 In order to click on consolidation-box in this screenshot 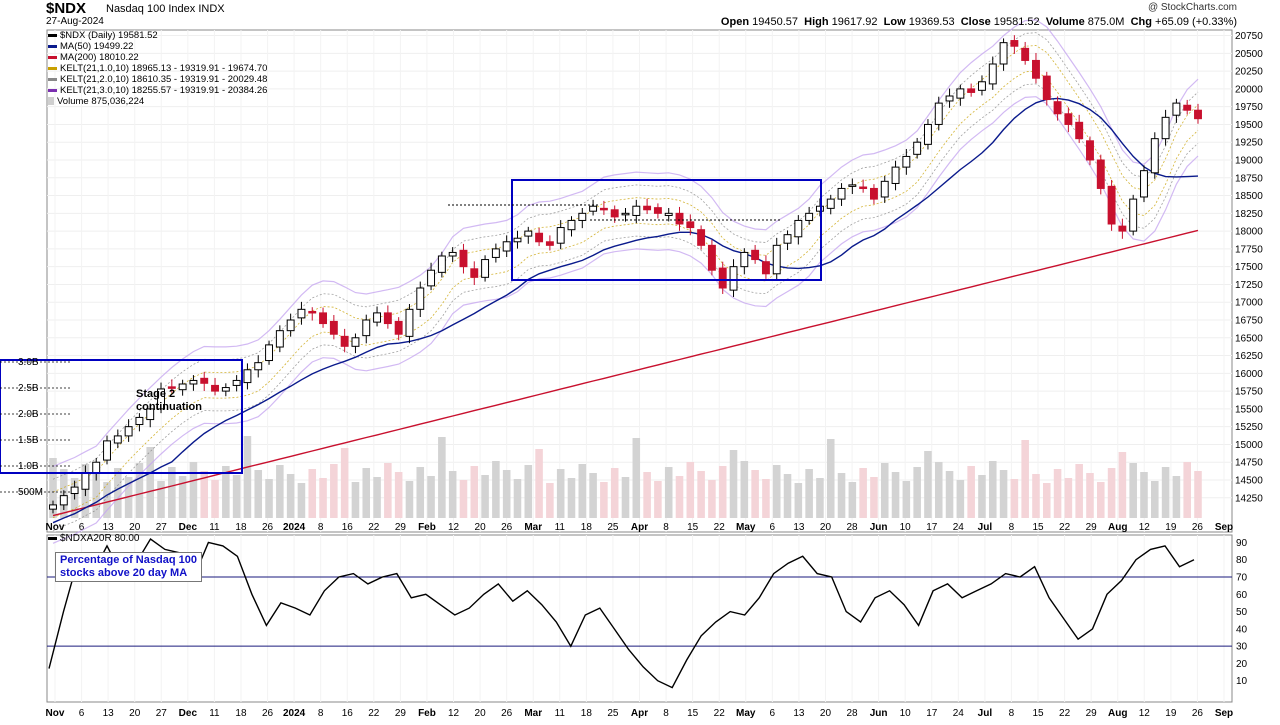, I will do `click(666, 230)`.